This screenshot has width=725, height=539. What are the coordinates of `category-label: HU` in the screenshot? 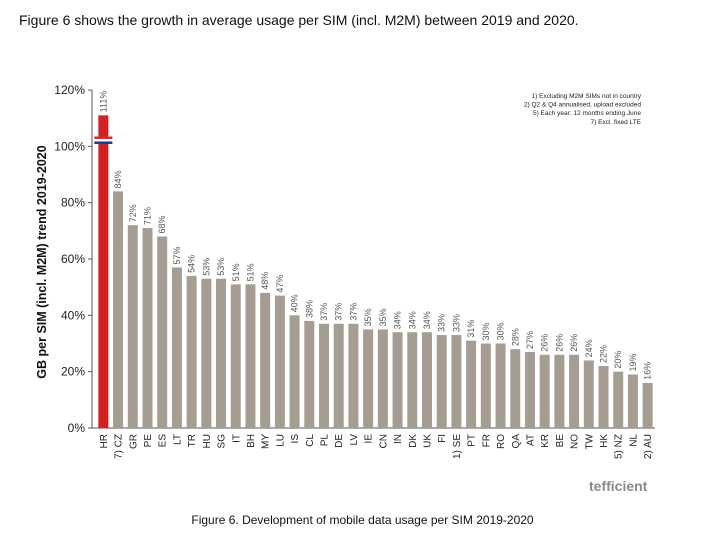 It's located at (207, 441).